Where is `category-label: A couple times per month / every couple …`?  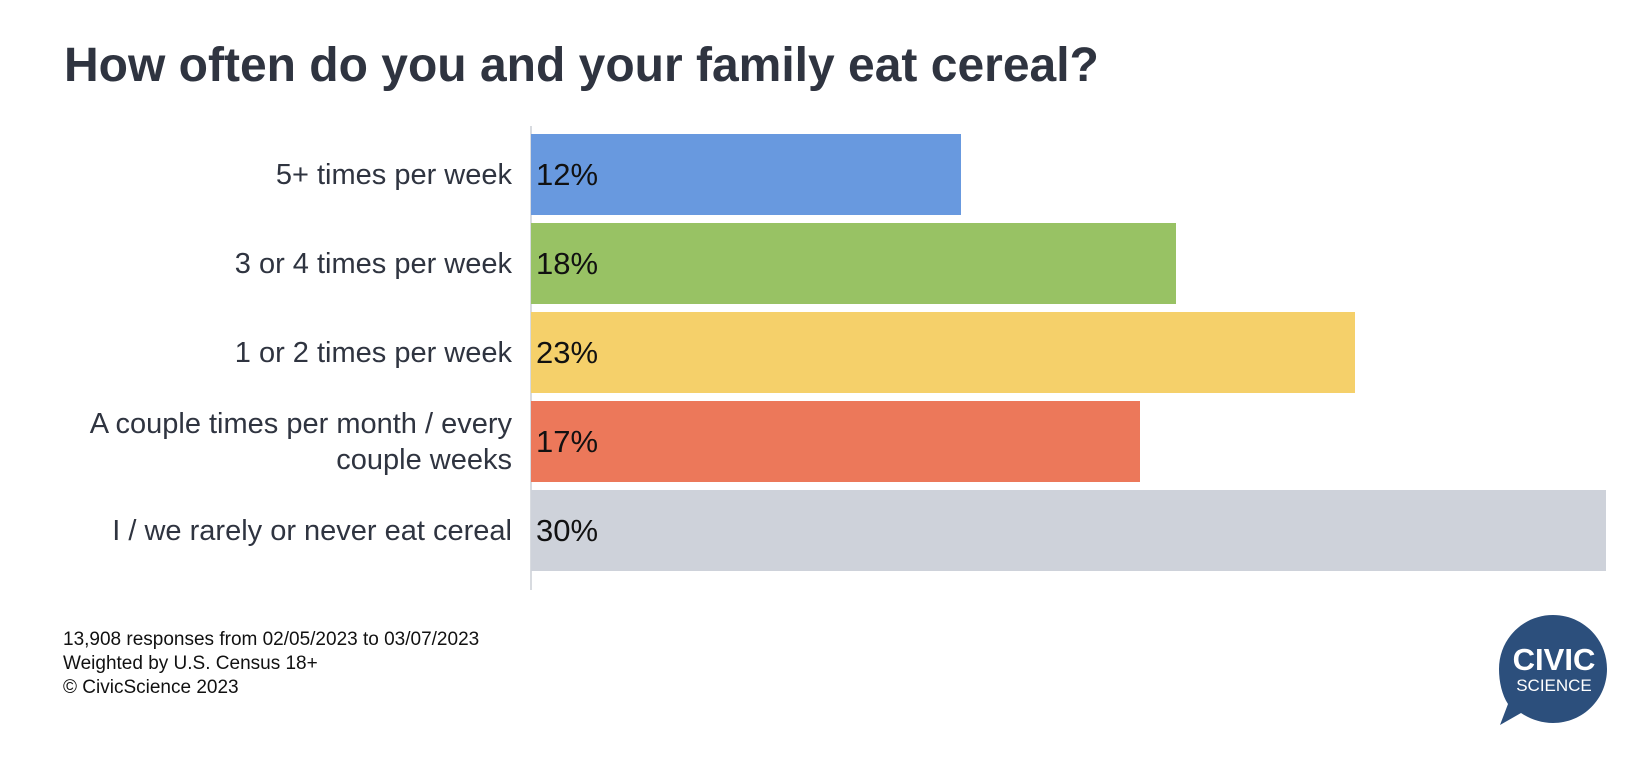
category-label: A couple times per month / every couple … is located at coordinates (300, 441).